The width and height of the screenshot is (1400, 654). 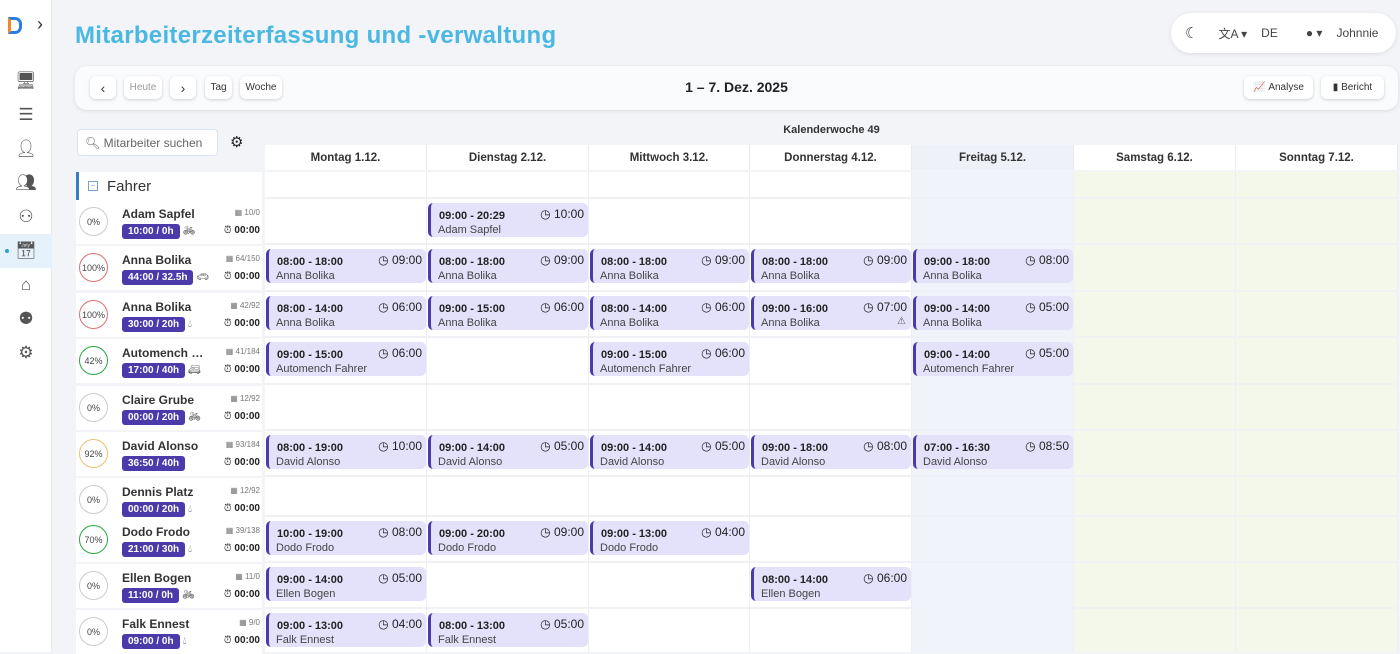 I want to click on shift-card: 09:00 - 14:00 Ellen Bogen ◷ 05:00, so click(x=346, y=584).